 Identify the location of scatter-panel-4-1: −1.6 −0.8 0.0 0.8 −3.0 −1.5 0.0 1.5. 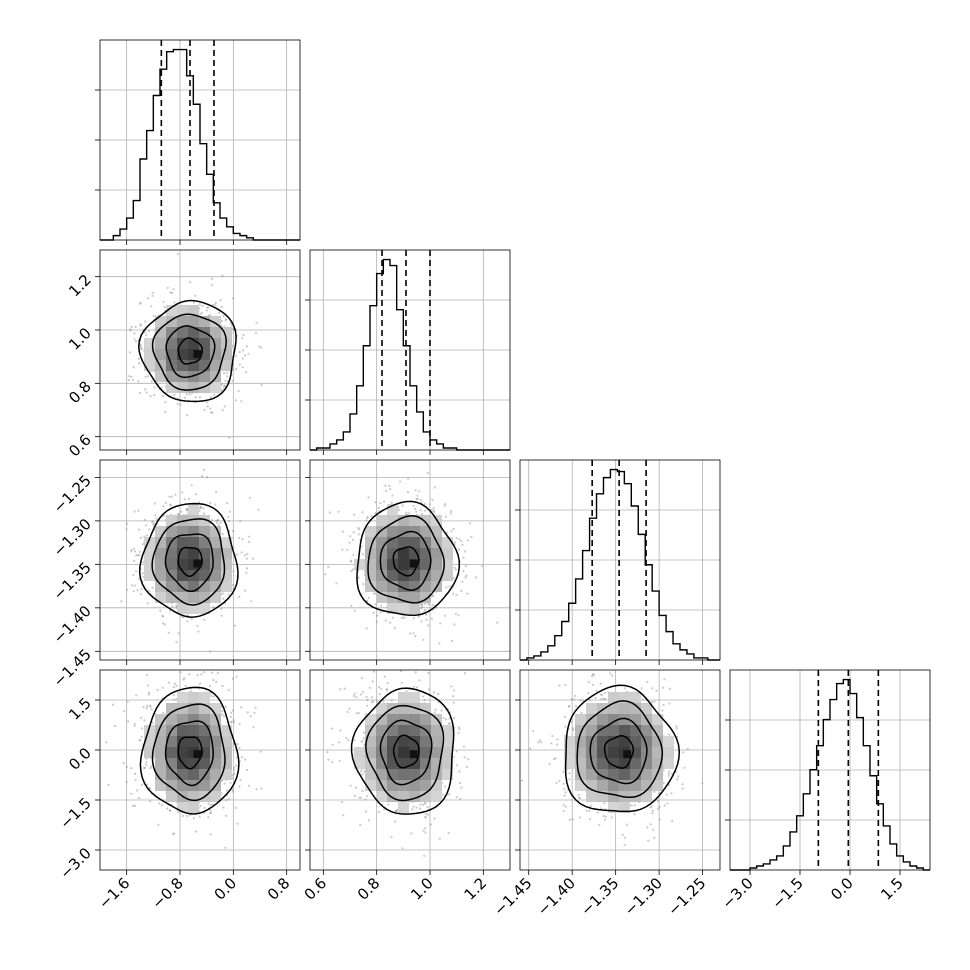
(178, 779).